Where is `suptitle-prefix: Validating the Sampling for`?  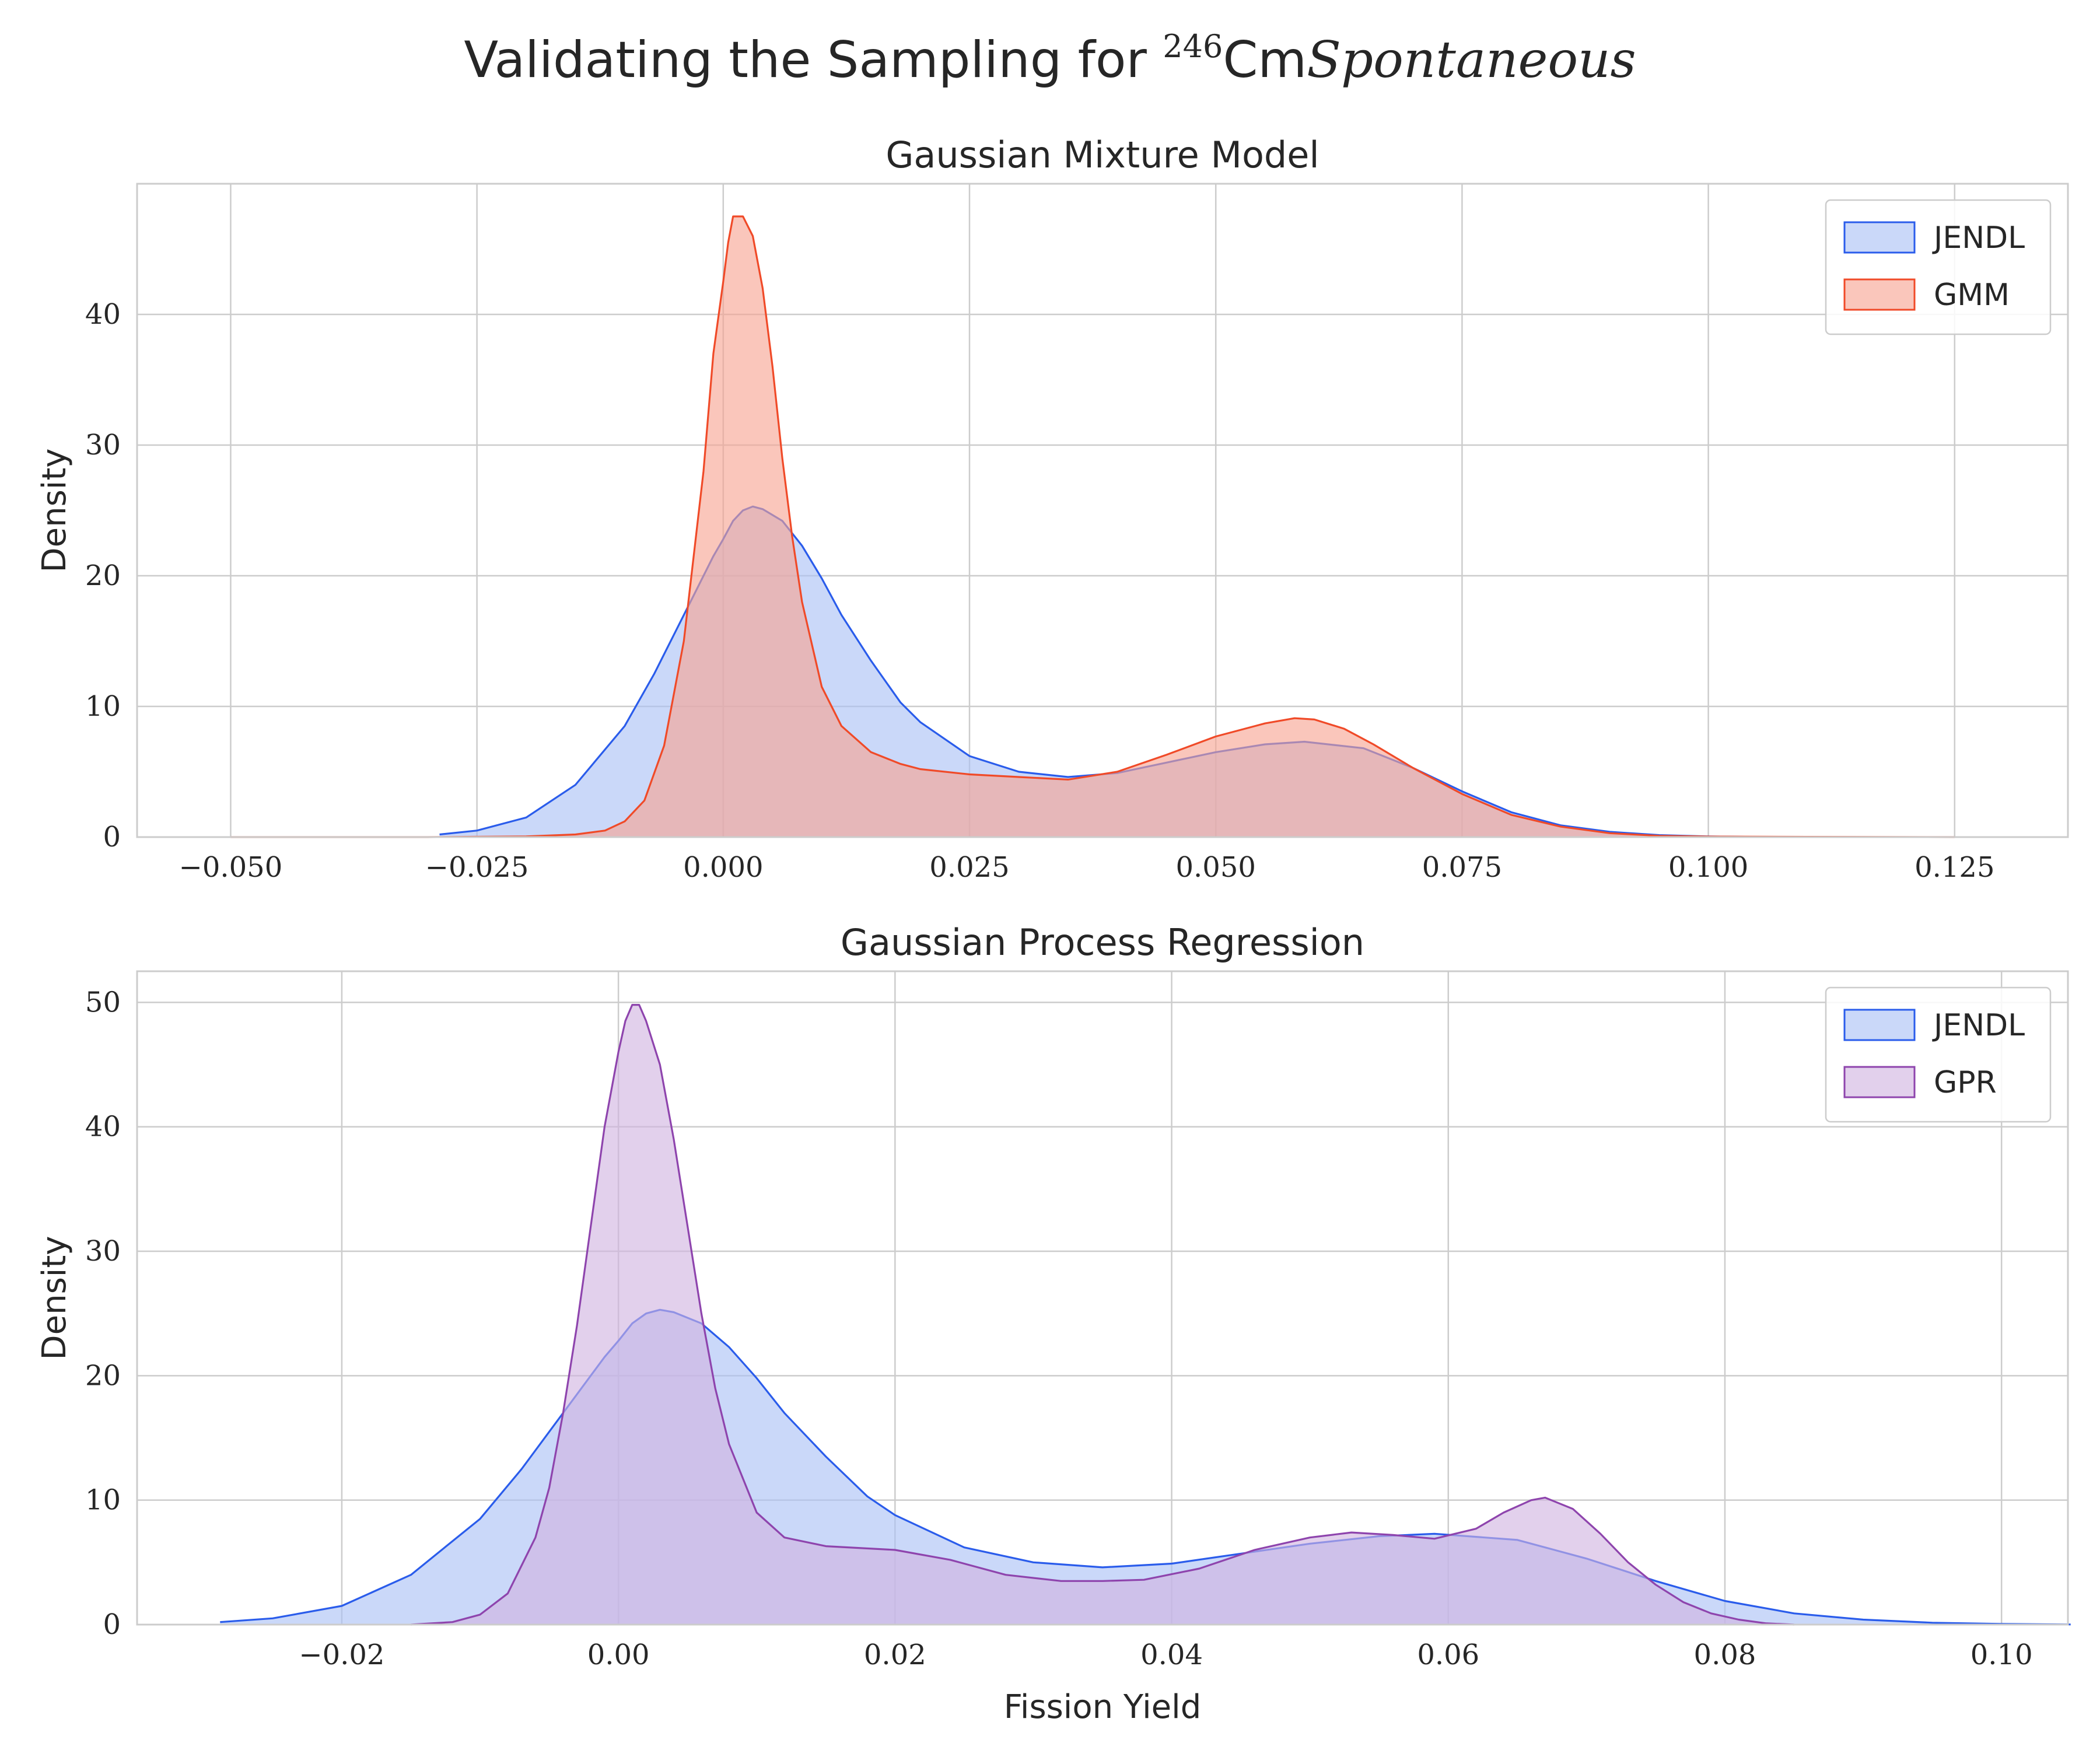 suptitle-prefix: Validating the Sampling for is located at coordinates (813, 60).